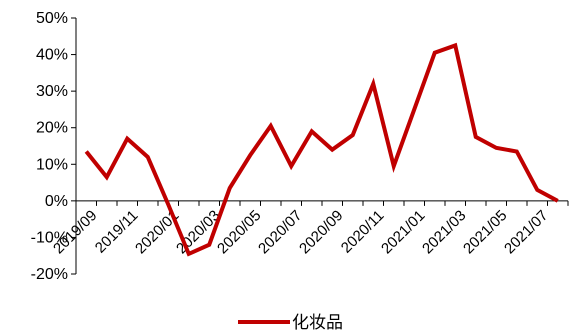 This screenshot has height=335, width=569. I want to click on y-tick-label: -20%, so click(49, 274).